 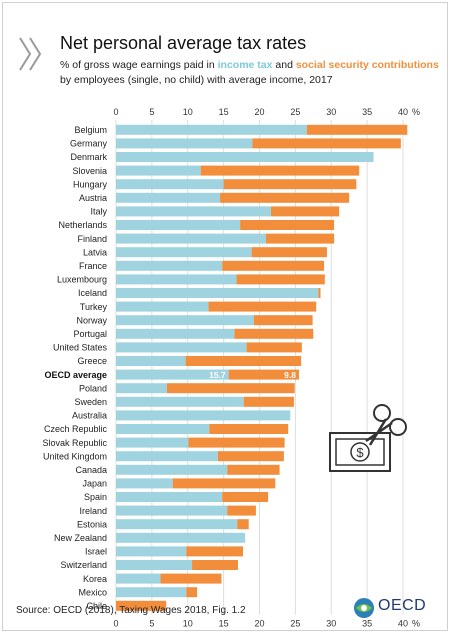 What do you see at coordinates (98, 212) in the screenshot?
I see `category-label: Italy` at bounding box center [98, 212].